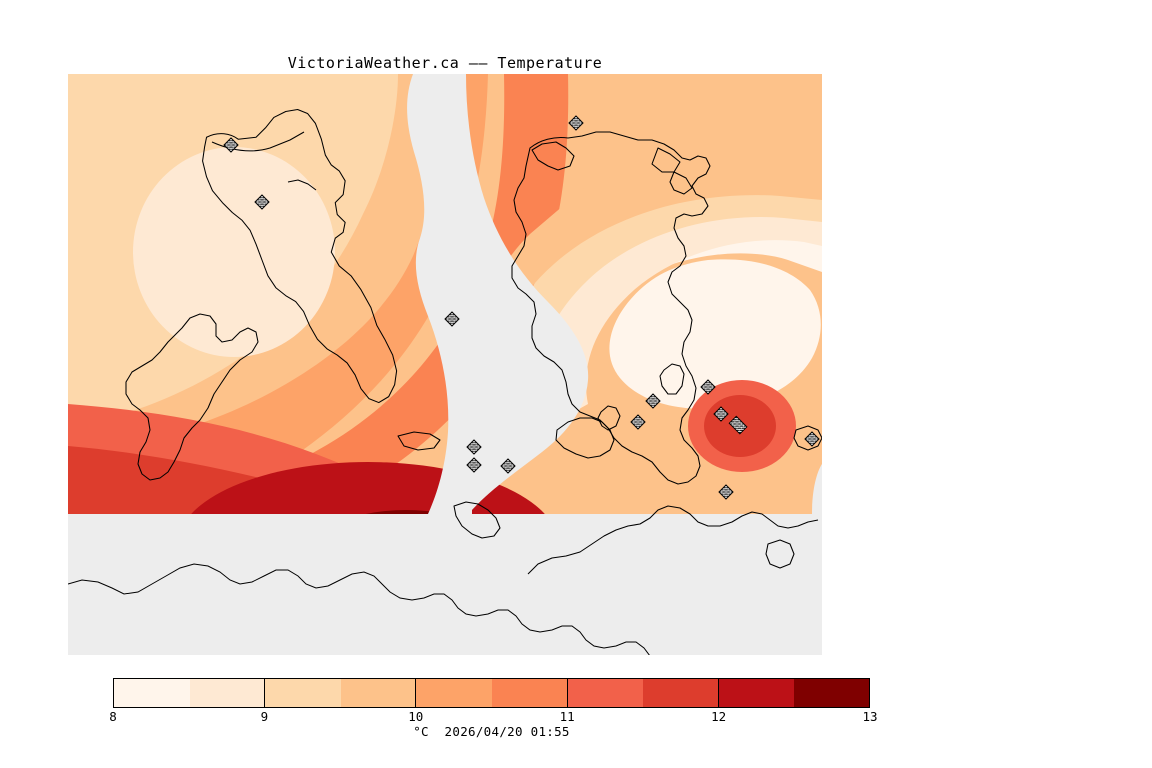  What do you see at coordinates (416, 716) in the screenshot?
I see `colorbar-label-10: 10` at bounding box center [416, 716].